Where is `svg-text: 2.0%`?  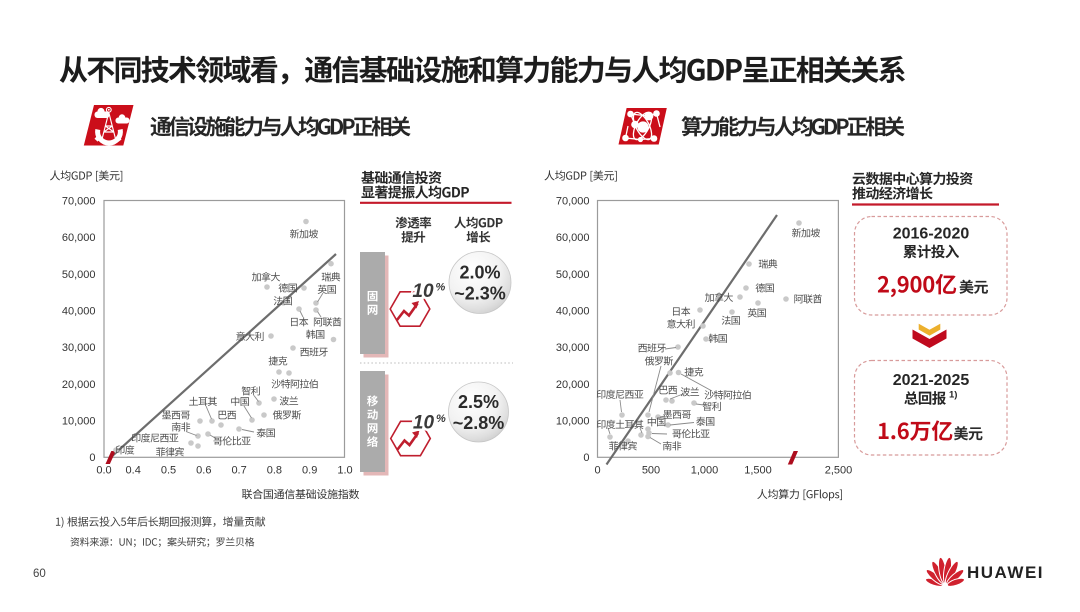
svg-text: 2.0% is located at coordinates (479, 272).